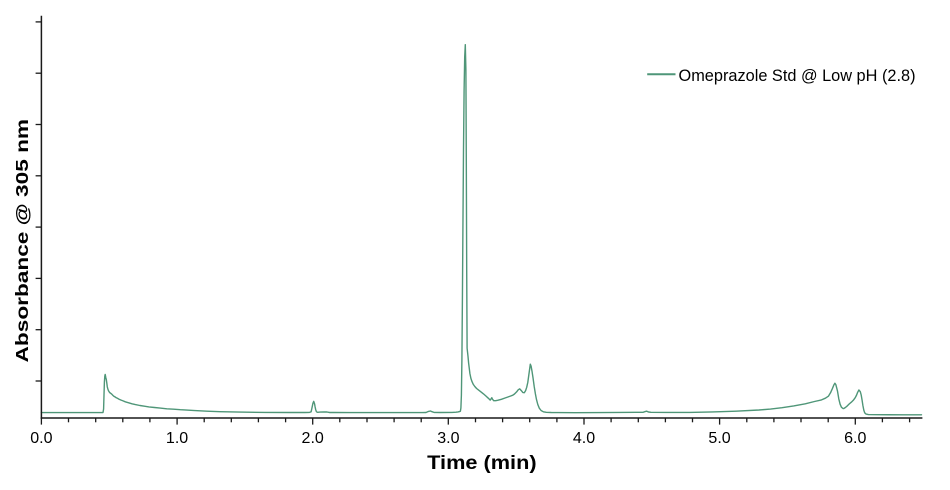 The image size is (950, 490). I want to click on svg-text: Absorbance @ 305 nm, so click(22, 241).